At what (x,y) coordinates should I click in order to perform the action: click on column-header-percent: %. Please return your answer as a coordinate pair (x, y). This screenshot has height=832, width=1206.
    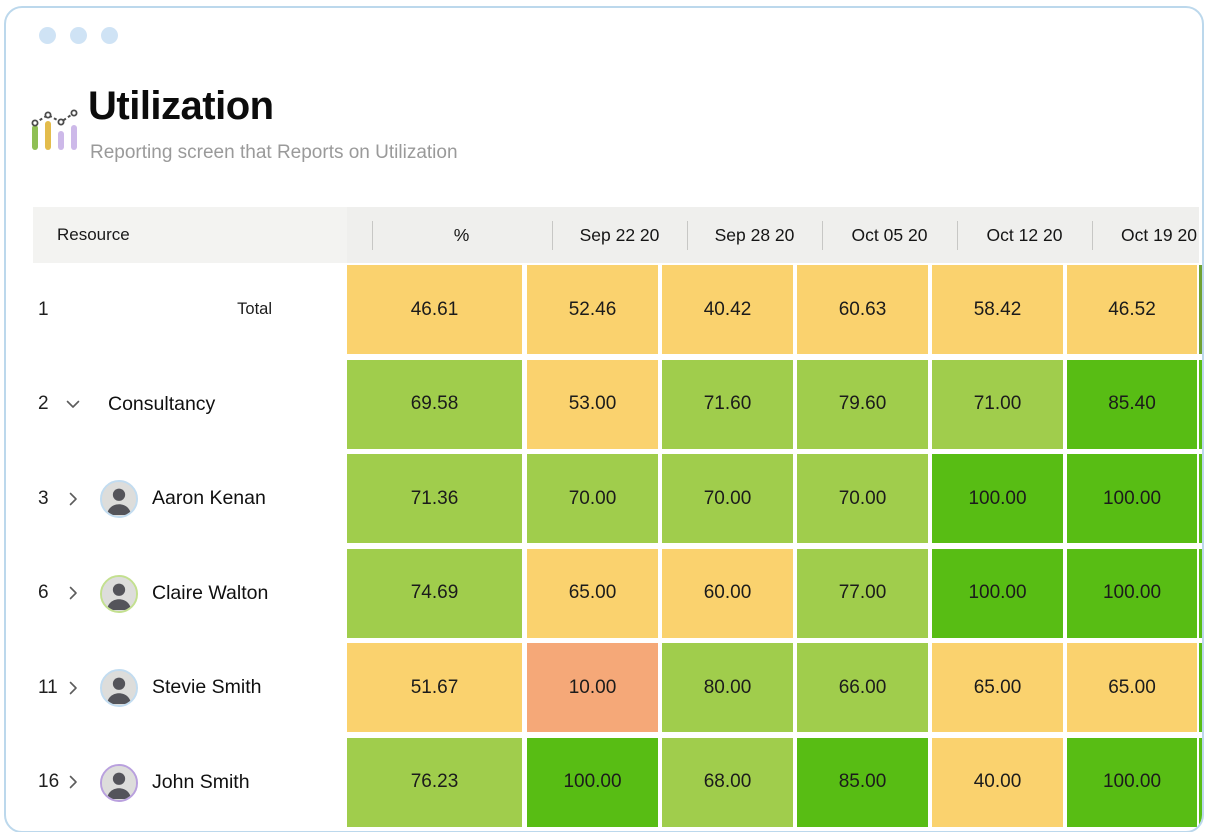
    Looking at the image, I should click on (461, 234).